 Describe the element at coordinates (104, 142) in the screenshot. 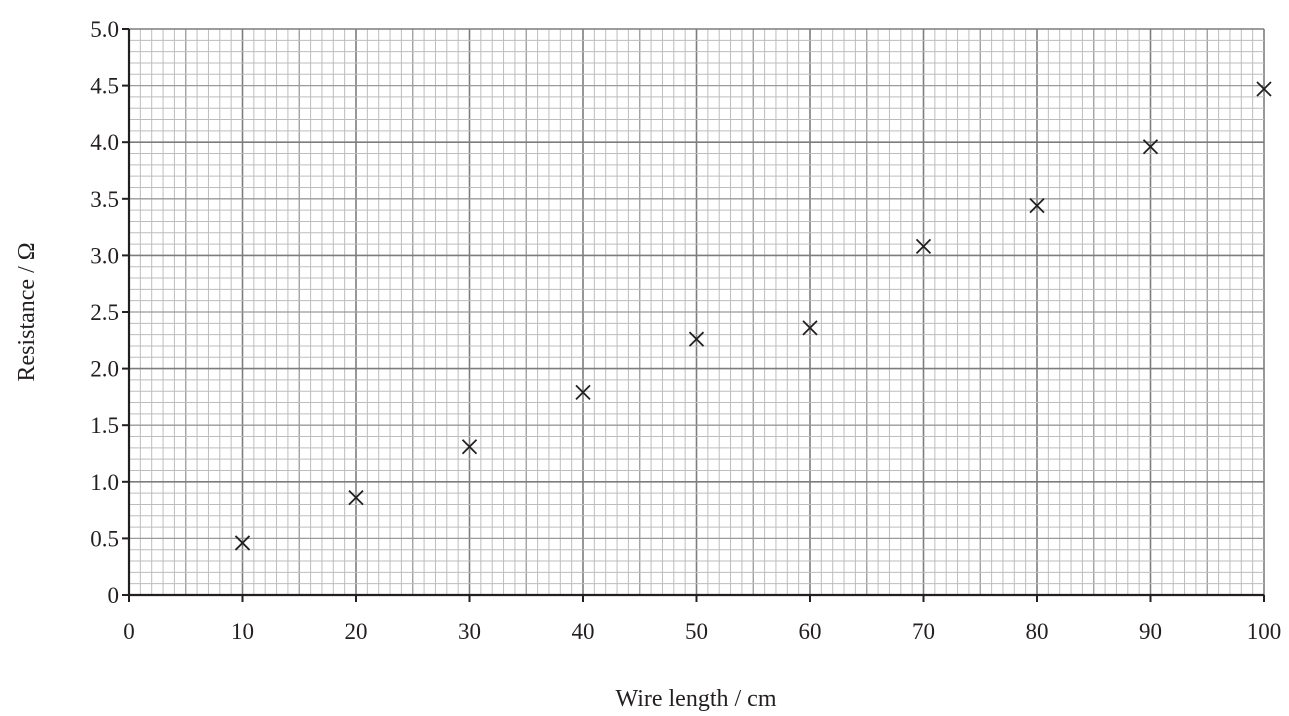

I see `y-tick-label: 4.0` at that location.